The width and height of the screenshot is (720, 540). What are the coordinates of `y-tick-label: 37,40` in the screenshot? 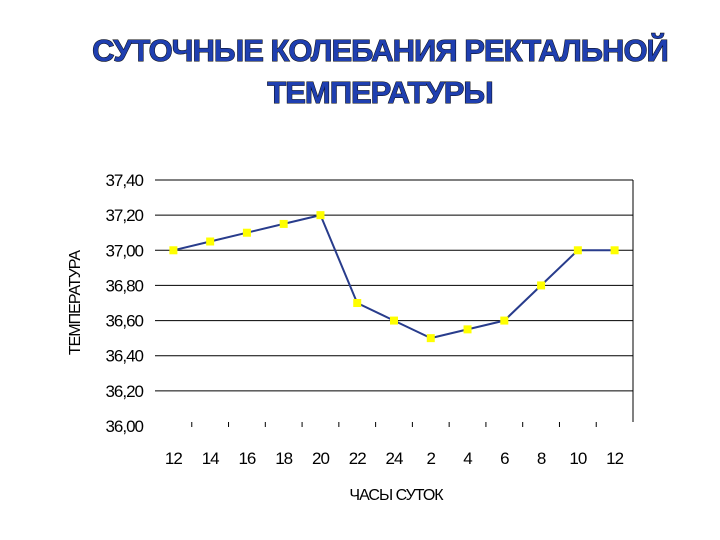 It's located at (124, 180).